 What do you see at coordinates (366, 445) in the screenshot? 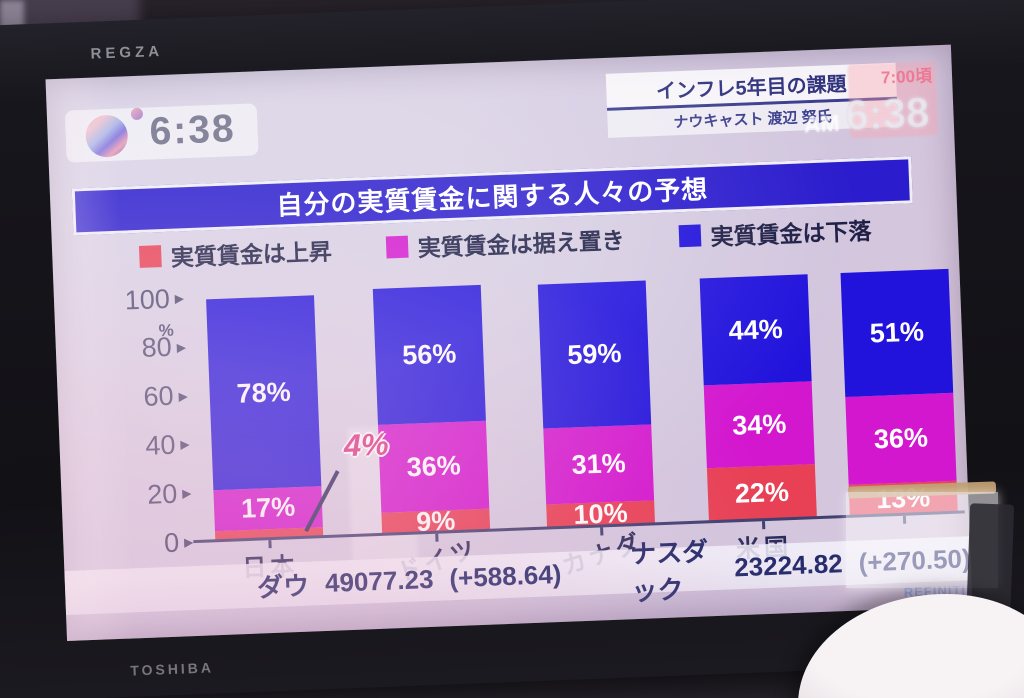
I see `callout-label: 4%` at bounding box center [366, 445].